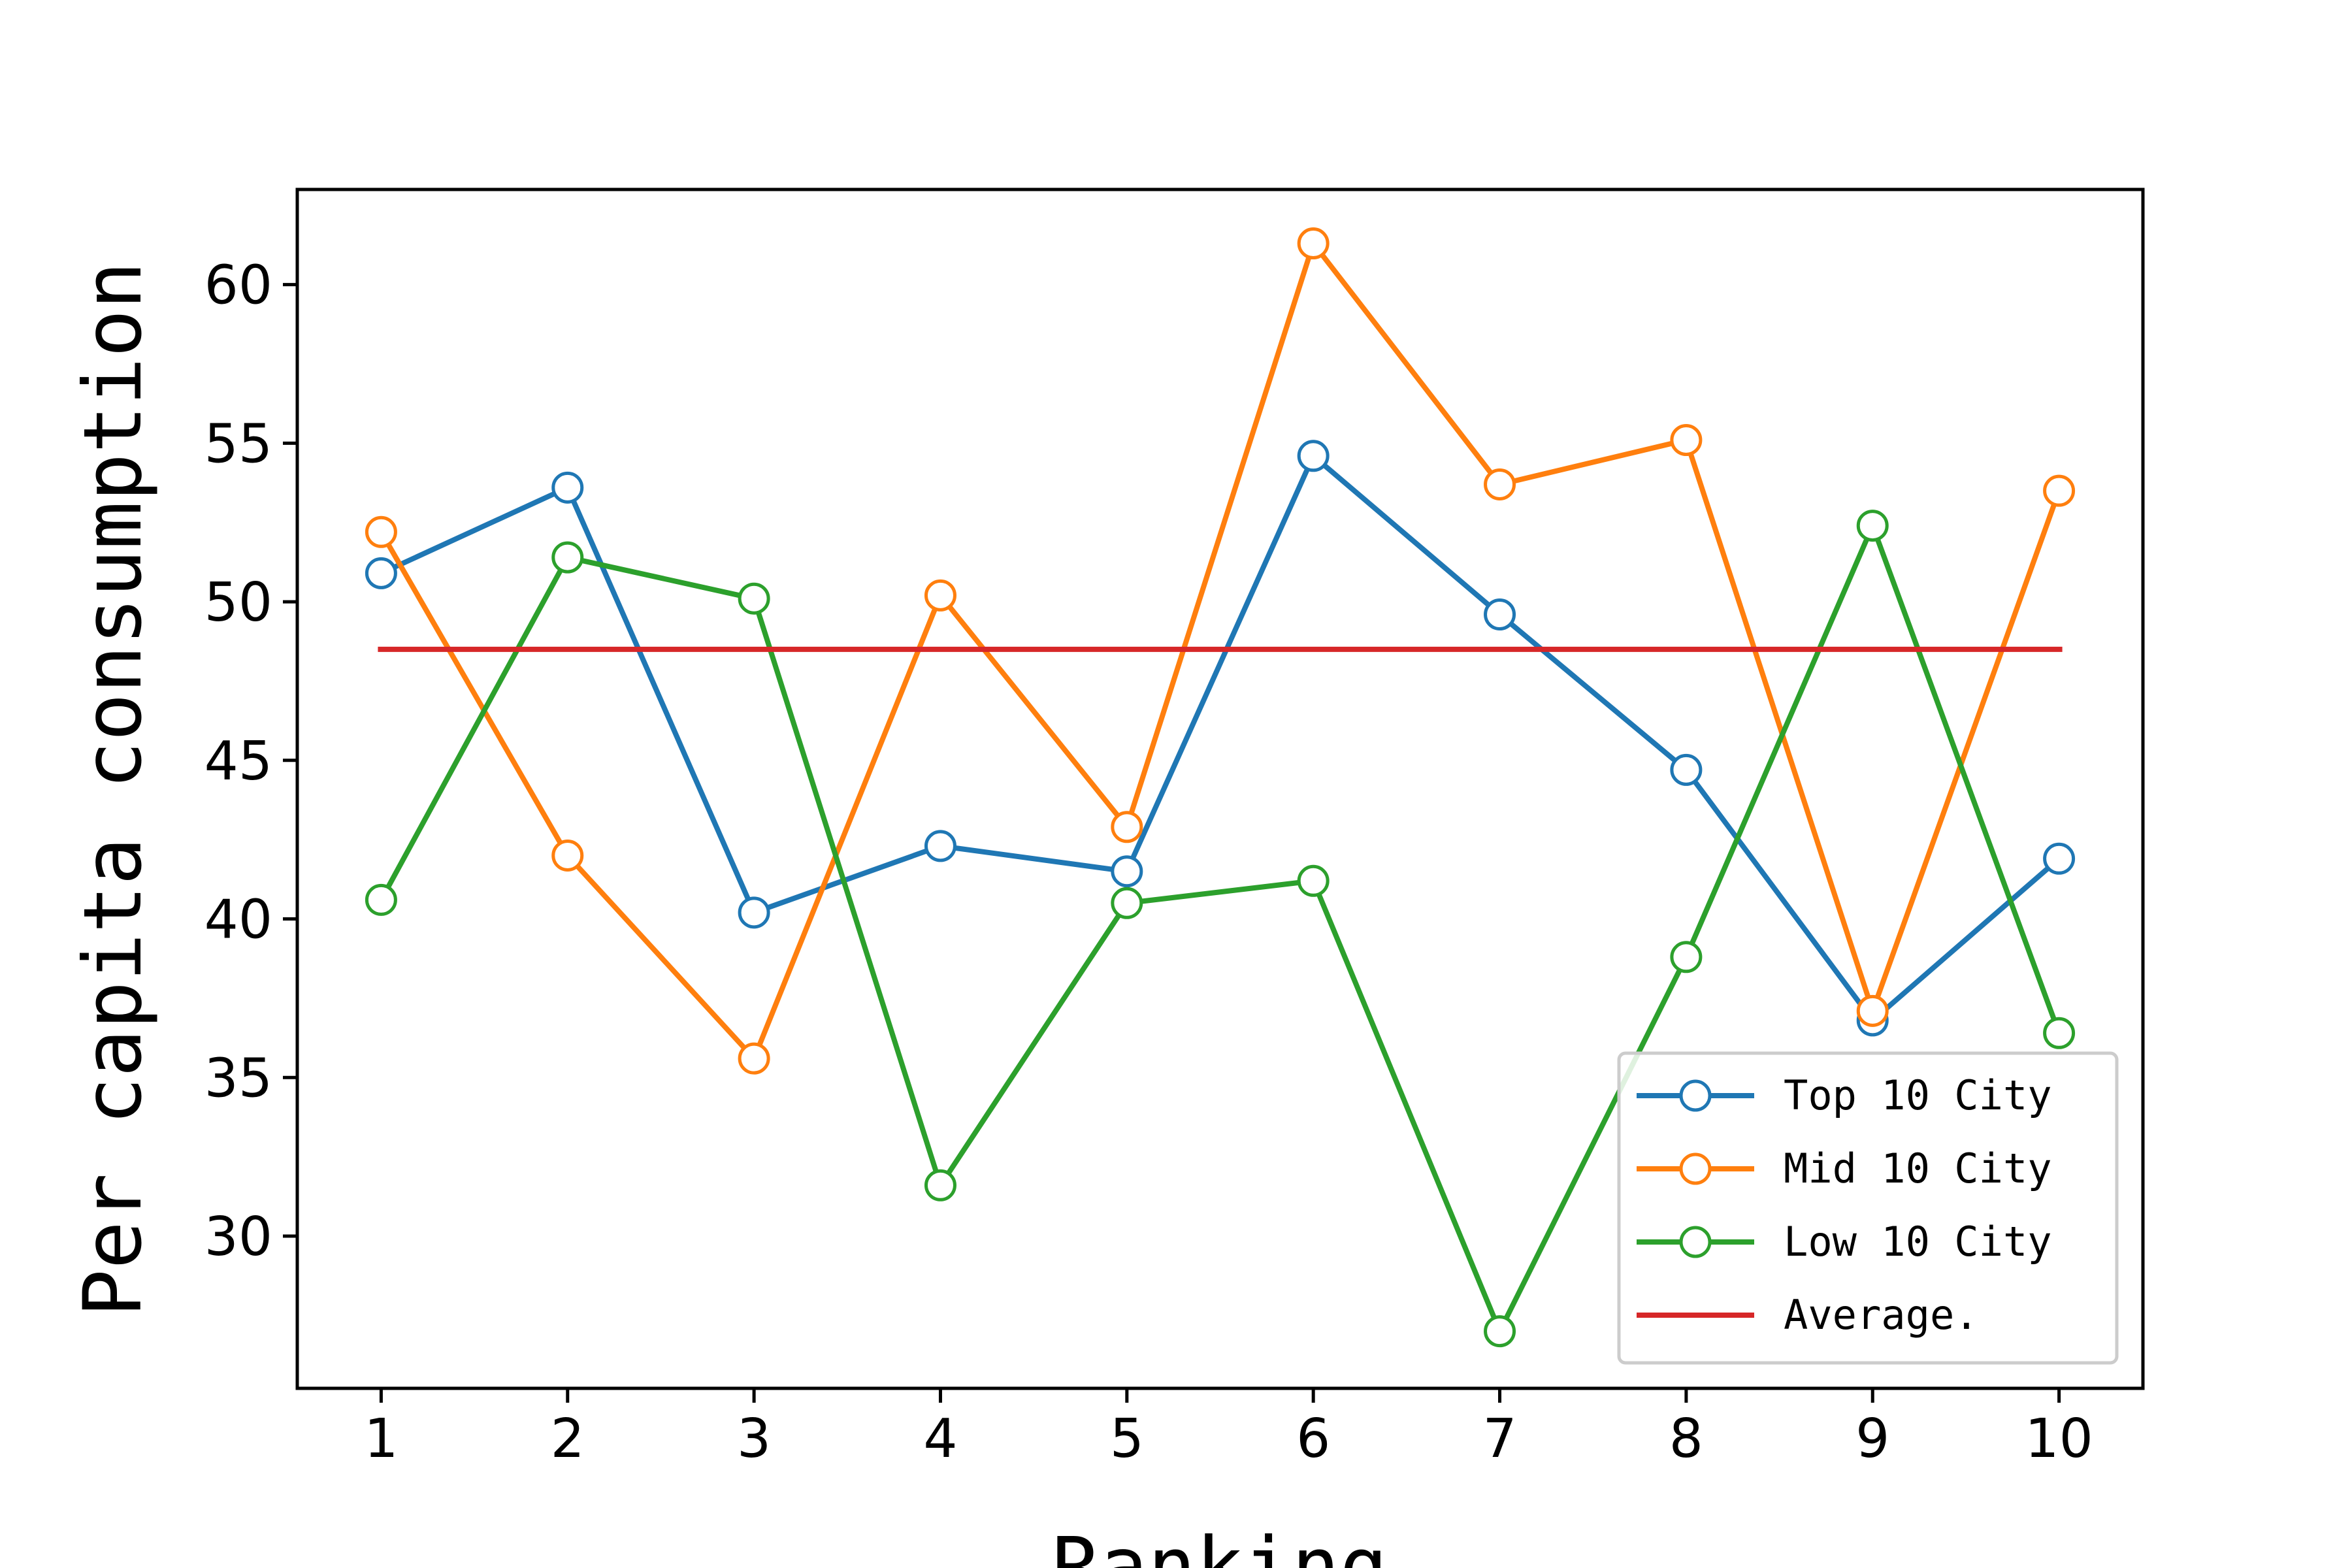 The height and width of the screenshot is (1568, 2352). What do you see at coordinates (238, 920) in the screenshot?
I see `y-tick-label: 40` at bounding box center [238, 920].